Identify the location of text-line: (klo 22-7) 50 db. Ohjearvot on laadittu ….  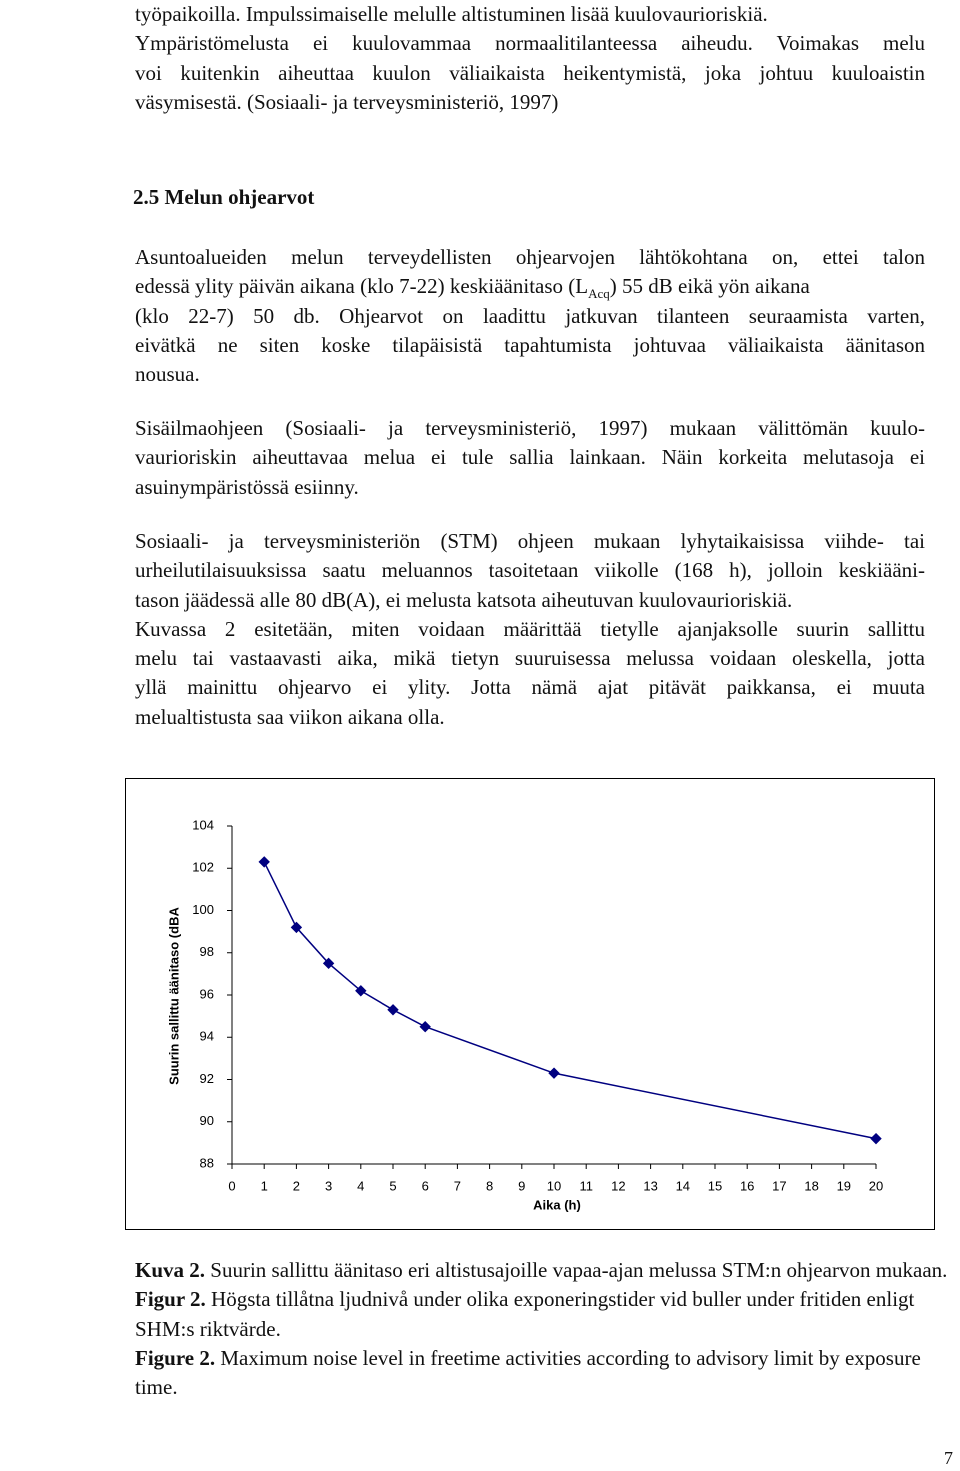
(530, 315).